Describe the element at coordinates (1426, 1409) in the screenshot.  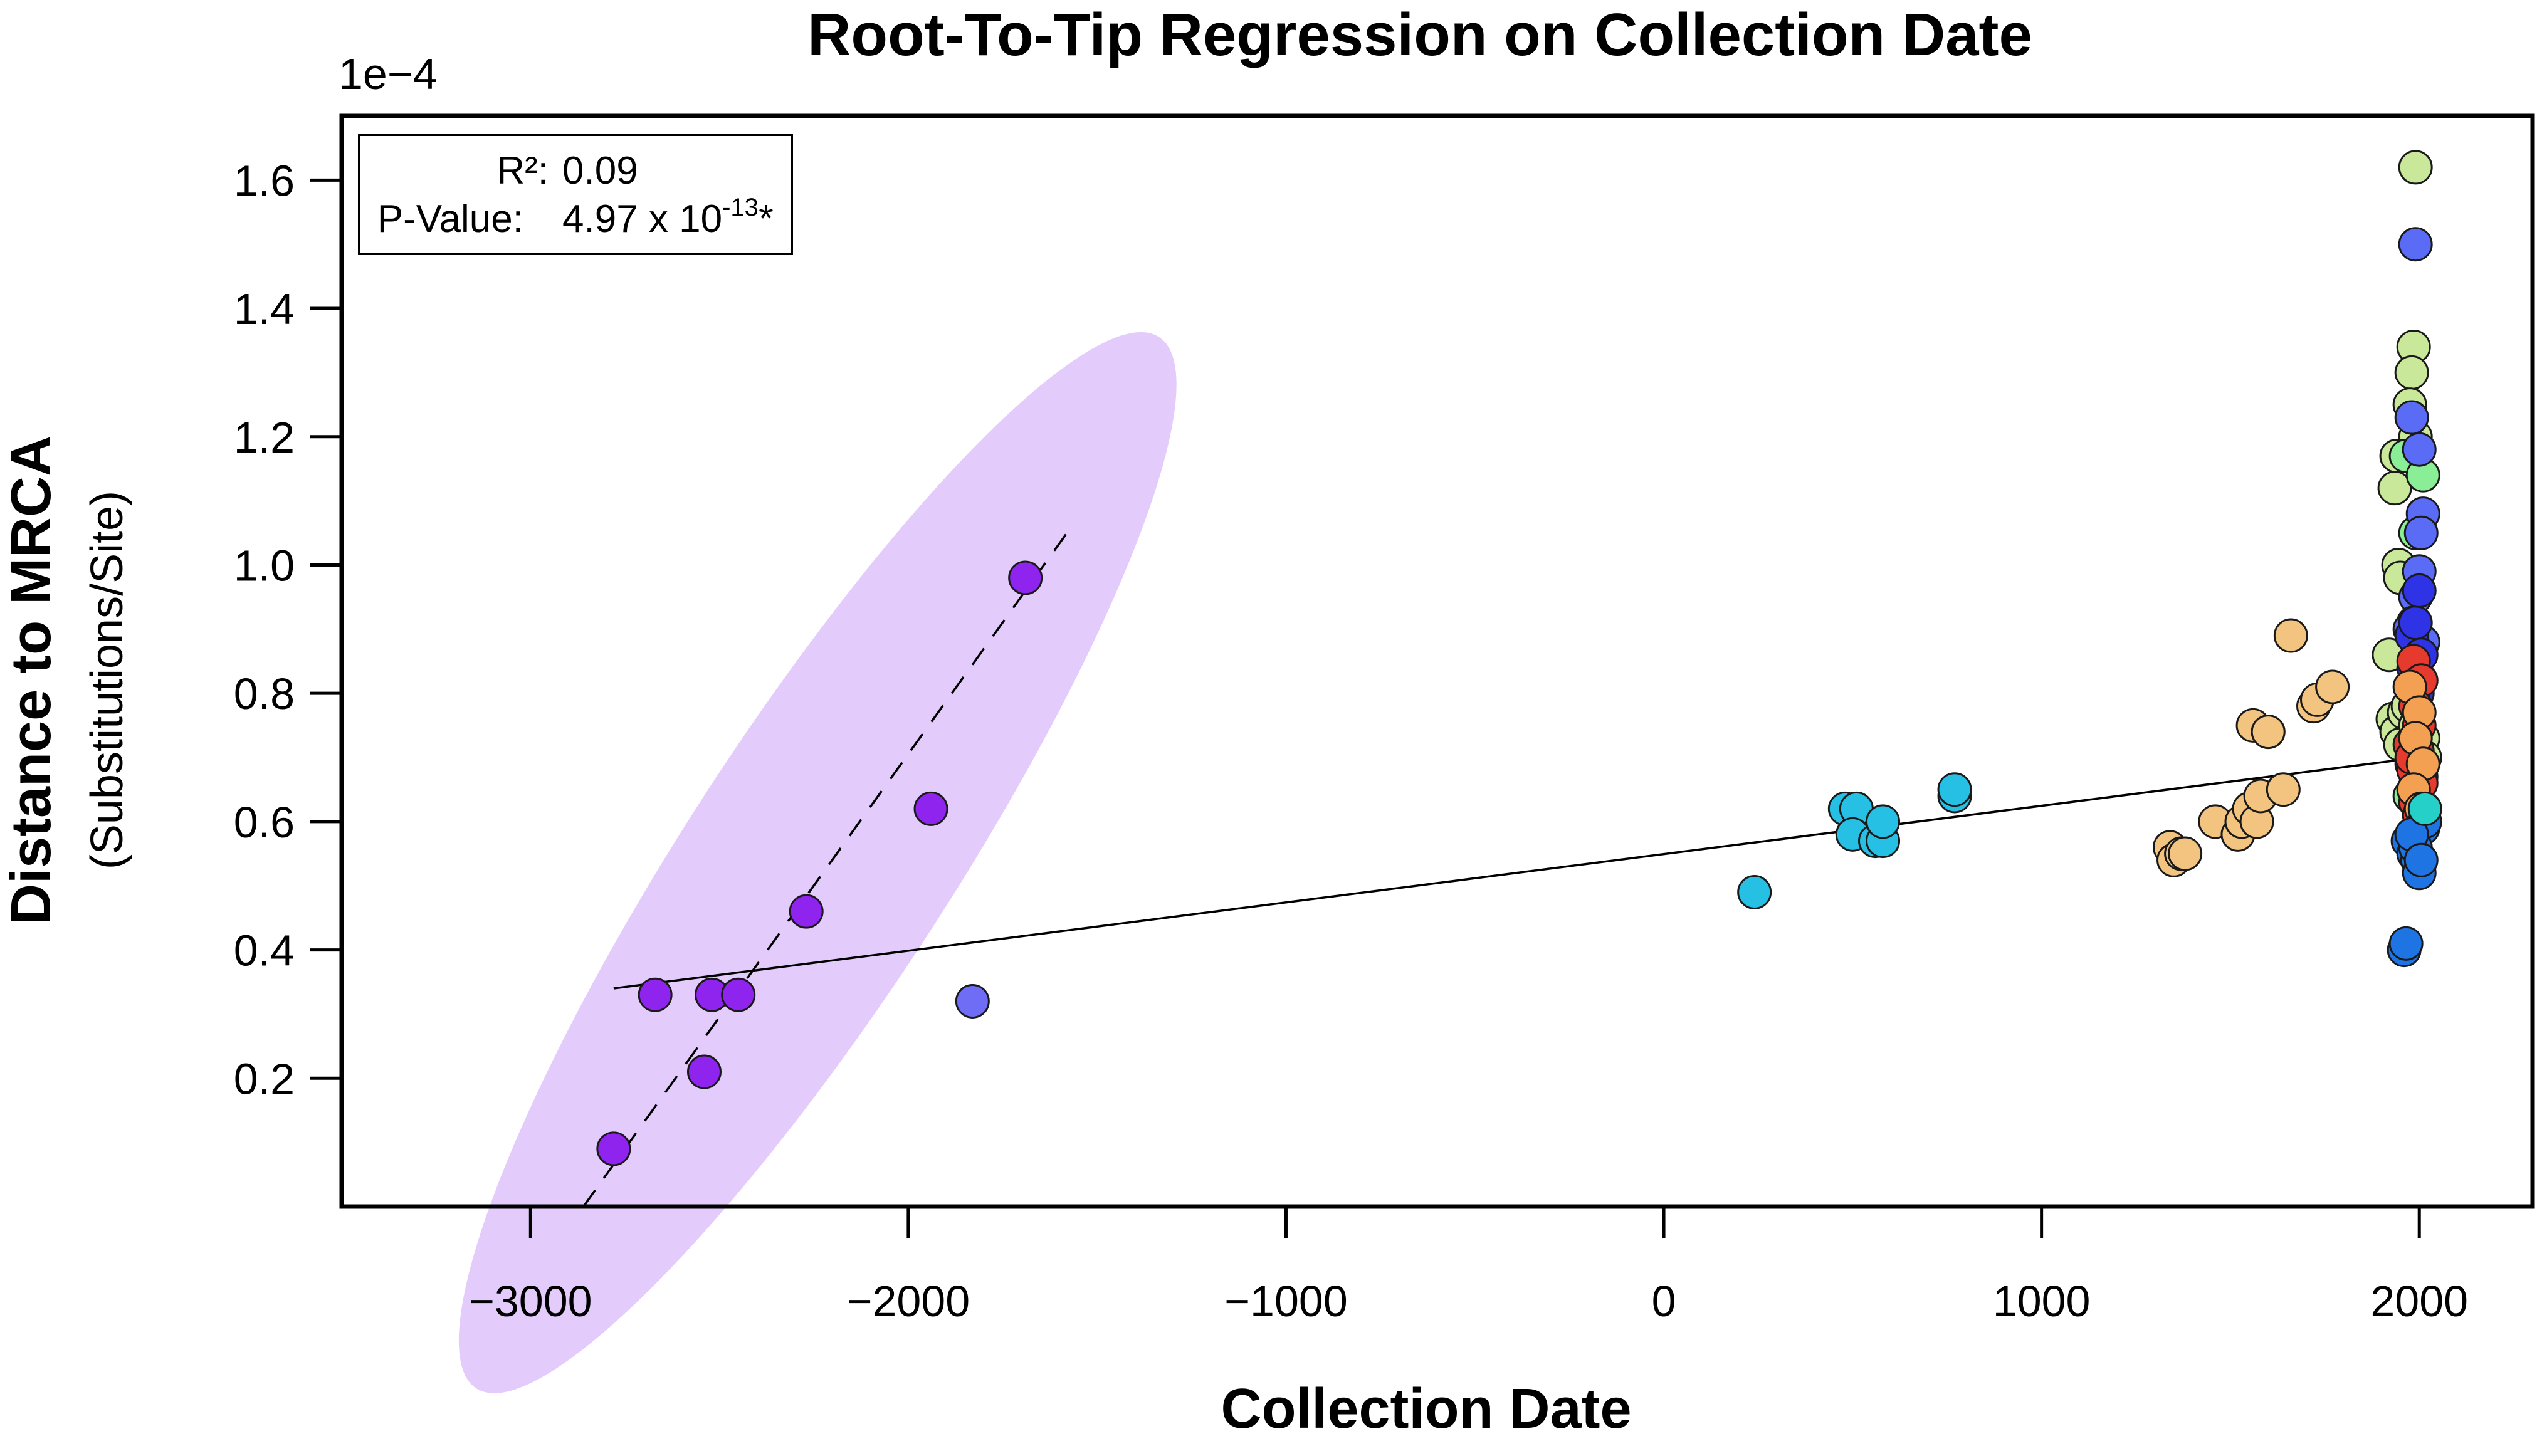
I see `x-axis-title: Collection Date` at that location.